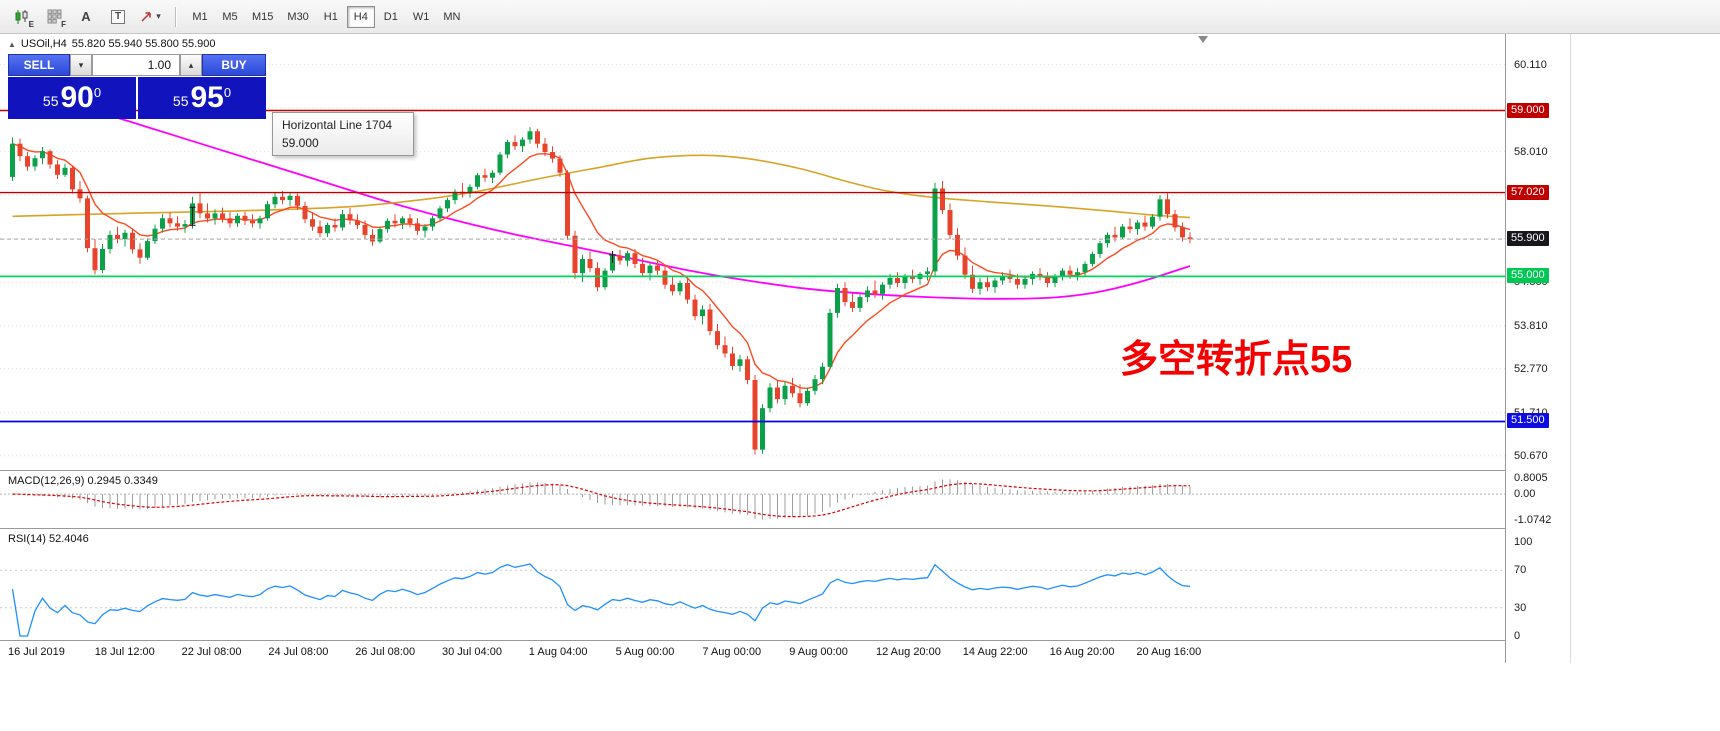  I want to click on timeframe-group: M1 M5 M15 M30 H1 H4 D1 W1 MN, so click(326, 16).